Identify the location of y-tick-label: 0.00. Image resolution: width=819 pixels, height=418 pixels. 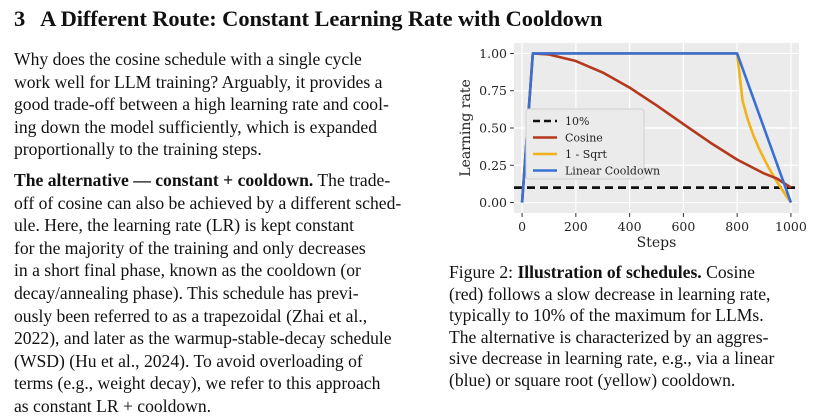
(493, 202).